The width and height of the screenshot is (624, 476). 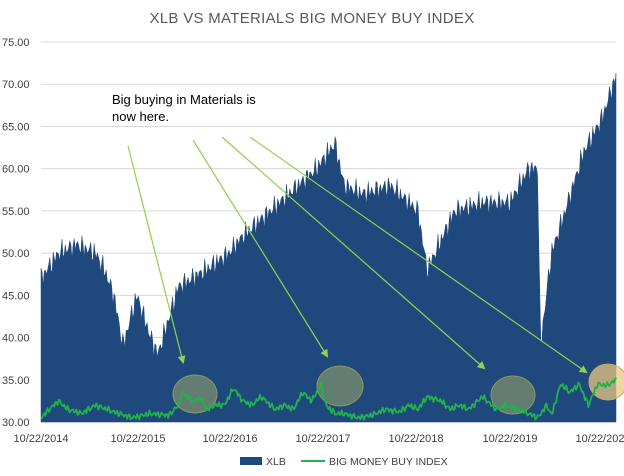 What do you see at coordinates (184, 99) in the screenshot?
I see `annotation-text-line-1: Big buying in Materials is` at bounding box center [184, 99].